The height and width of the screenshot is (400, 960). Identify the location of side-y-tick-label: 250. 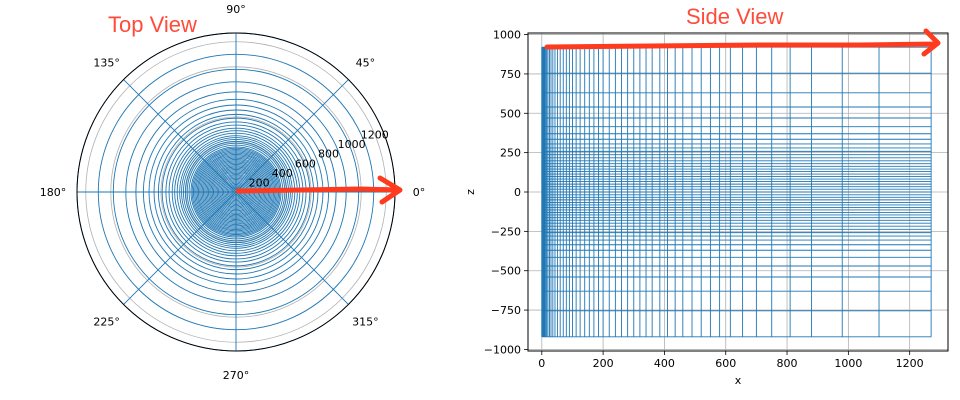
(510, 153).